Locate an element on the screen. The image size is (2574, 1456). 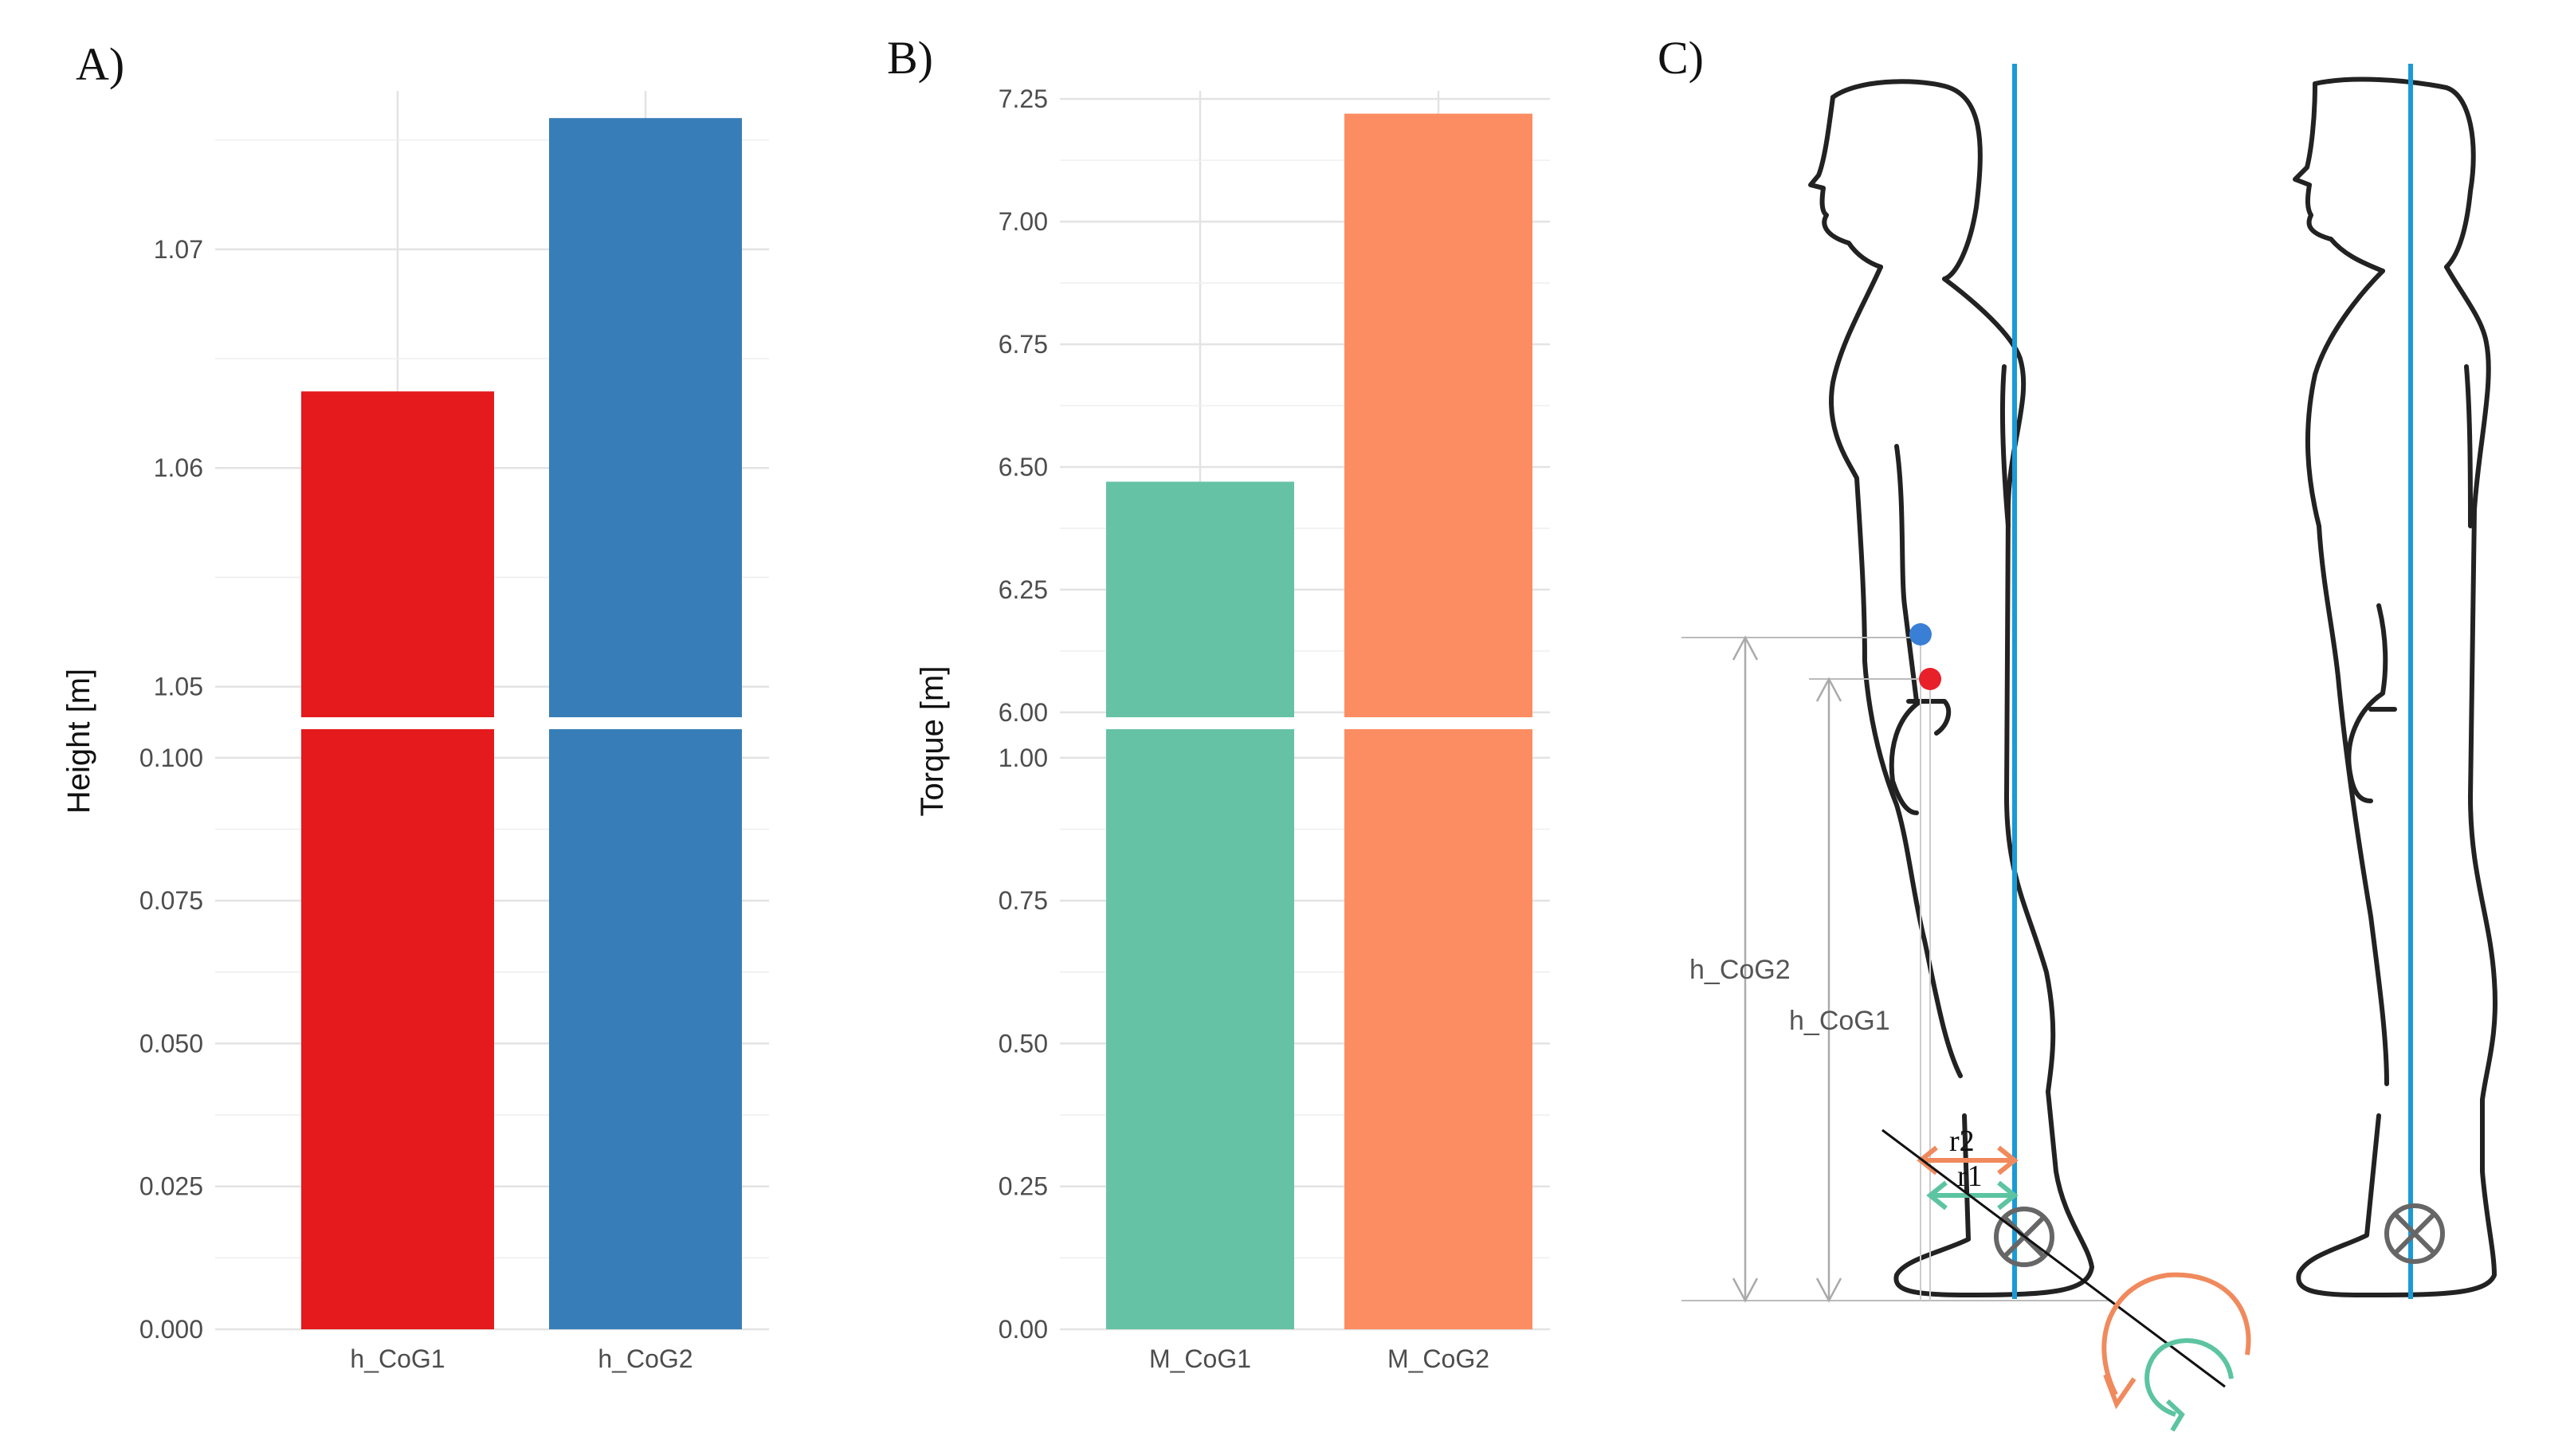
cog-height-dimensions is located at coordinates (1806, 969).